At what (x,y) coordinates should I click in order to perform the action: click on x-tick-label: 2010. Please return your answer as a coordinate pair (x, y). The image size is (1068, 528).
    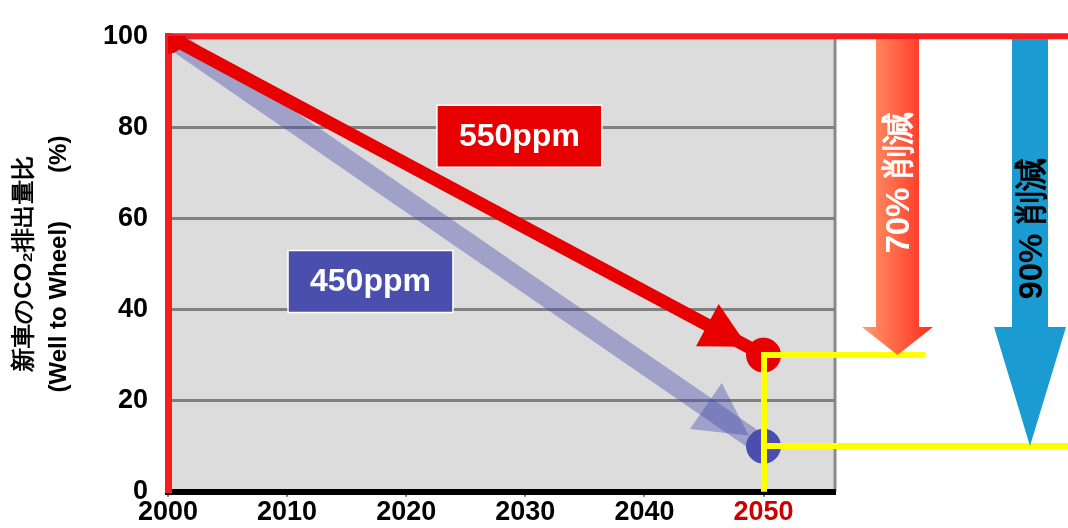
    Looking at the image, I should click on (287, 511).